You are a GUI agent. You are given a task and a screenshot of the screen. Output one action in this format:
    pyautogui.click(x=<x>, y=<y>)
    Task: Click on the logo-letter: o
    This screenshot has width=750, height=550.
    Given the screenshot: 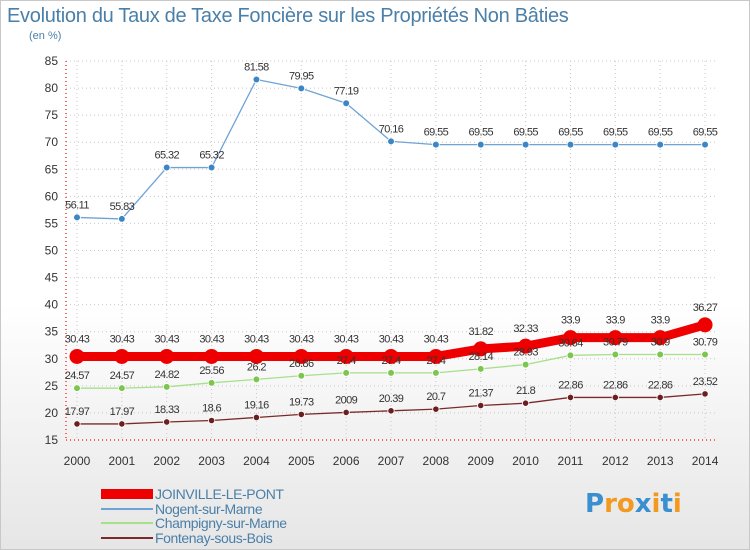 What is the action you would take?
    pyautogui.click(x=625, y=504)
    